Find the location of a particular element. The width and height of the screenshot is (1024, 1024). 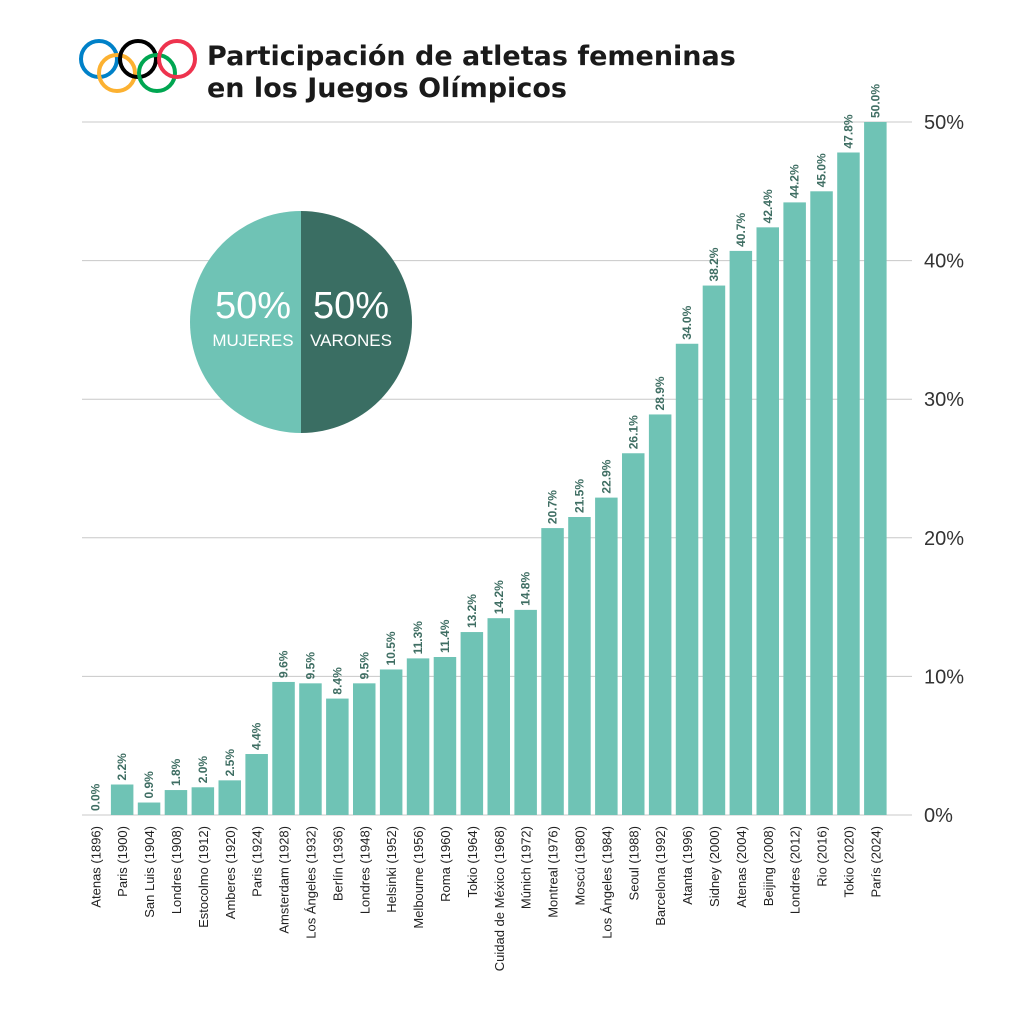

bar-value-label: 9.6% is located at coordinates (284, 664).